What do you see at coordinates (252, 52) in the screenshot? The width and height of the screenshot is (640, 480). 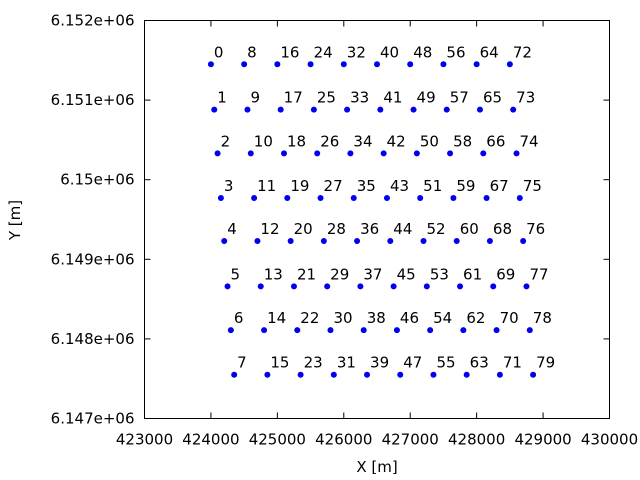 I see `data-point-label: 8` at bounding box center [252, 52].